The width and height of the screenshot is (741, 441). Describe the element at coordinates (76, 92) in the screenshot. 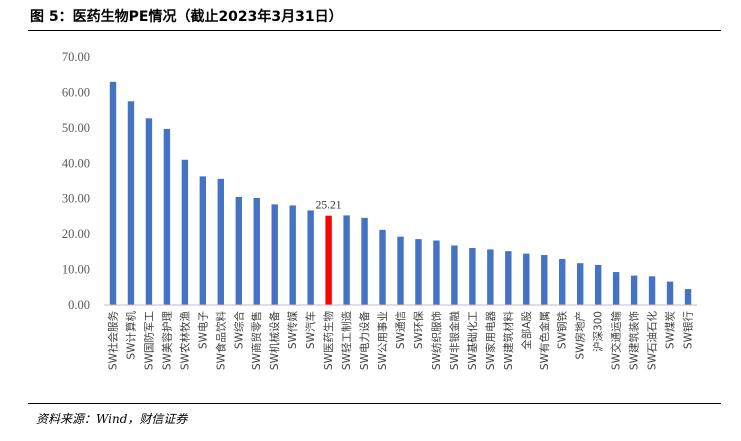

I see `y-tick-label: 60.00` at that location.